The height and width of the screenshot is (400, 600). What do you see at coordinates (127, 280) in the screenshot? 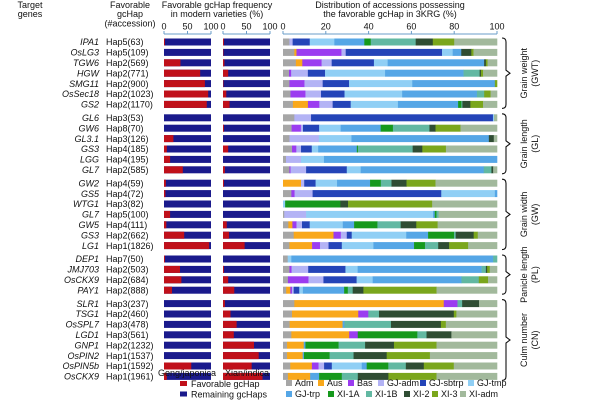
I see `favorable-hap: Hap2(684)` at bounding box center [127, 280].